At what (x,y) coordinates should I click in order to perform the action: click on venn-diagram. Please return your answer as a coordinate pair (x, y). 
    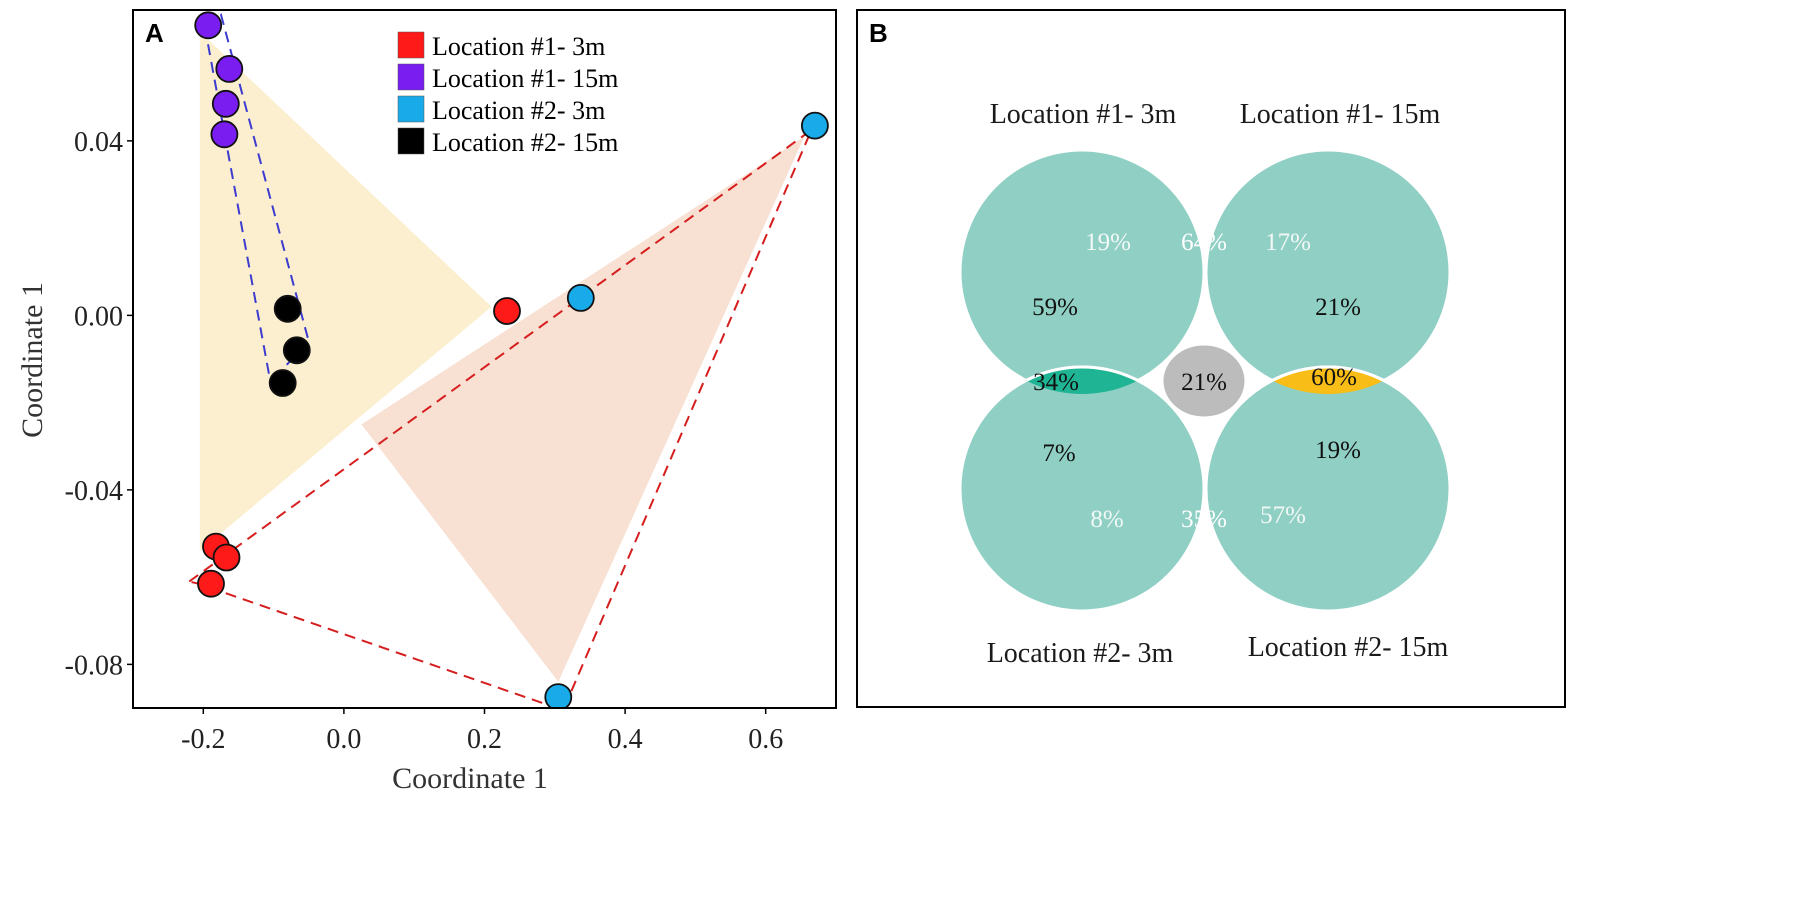
    Looking at the image, I should click on (1205, 380).